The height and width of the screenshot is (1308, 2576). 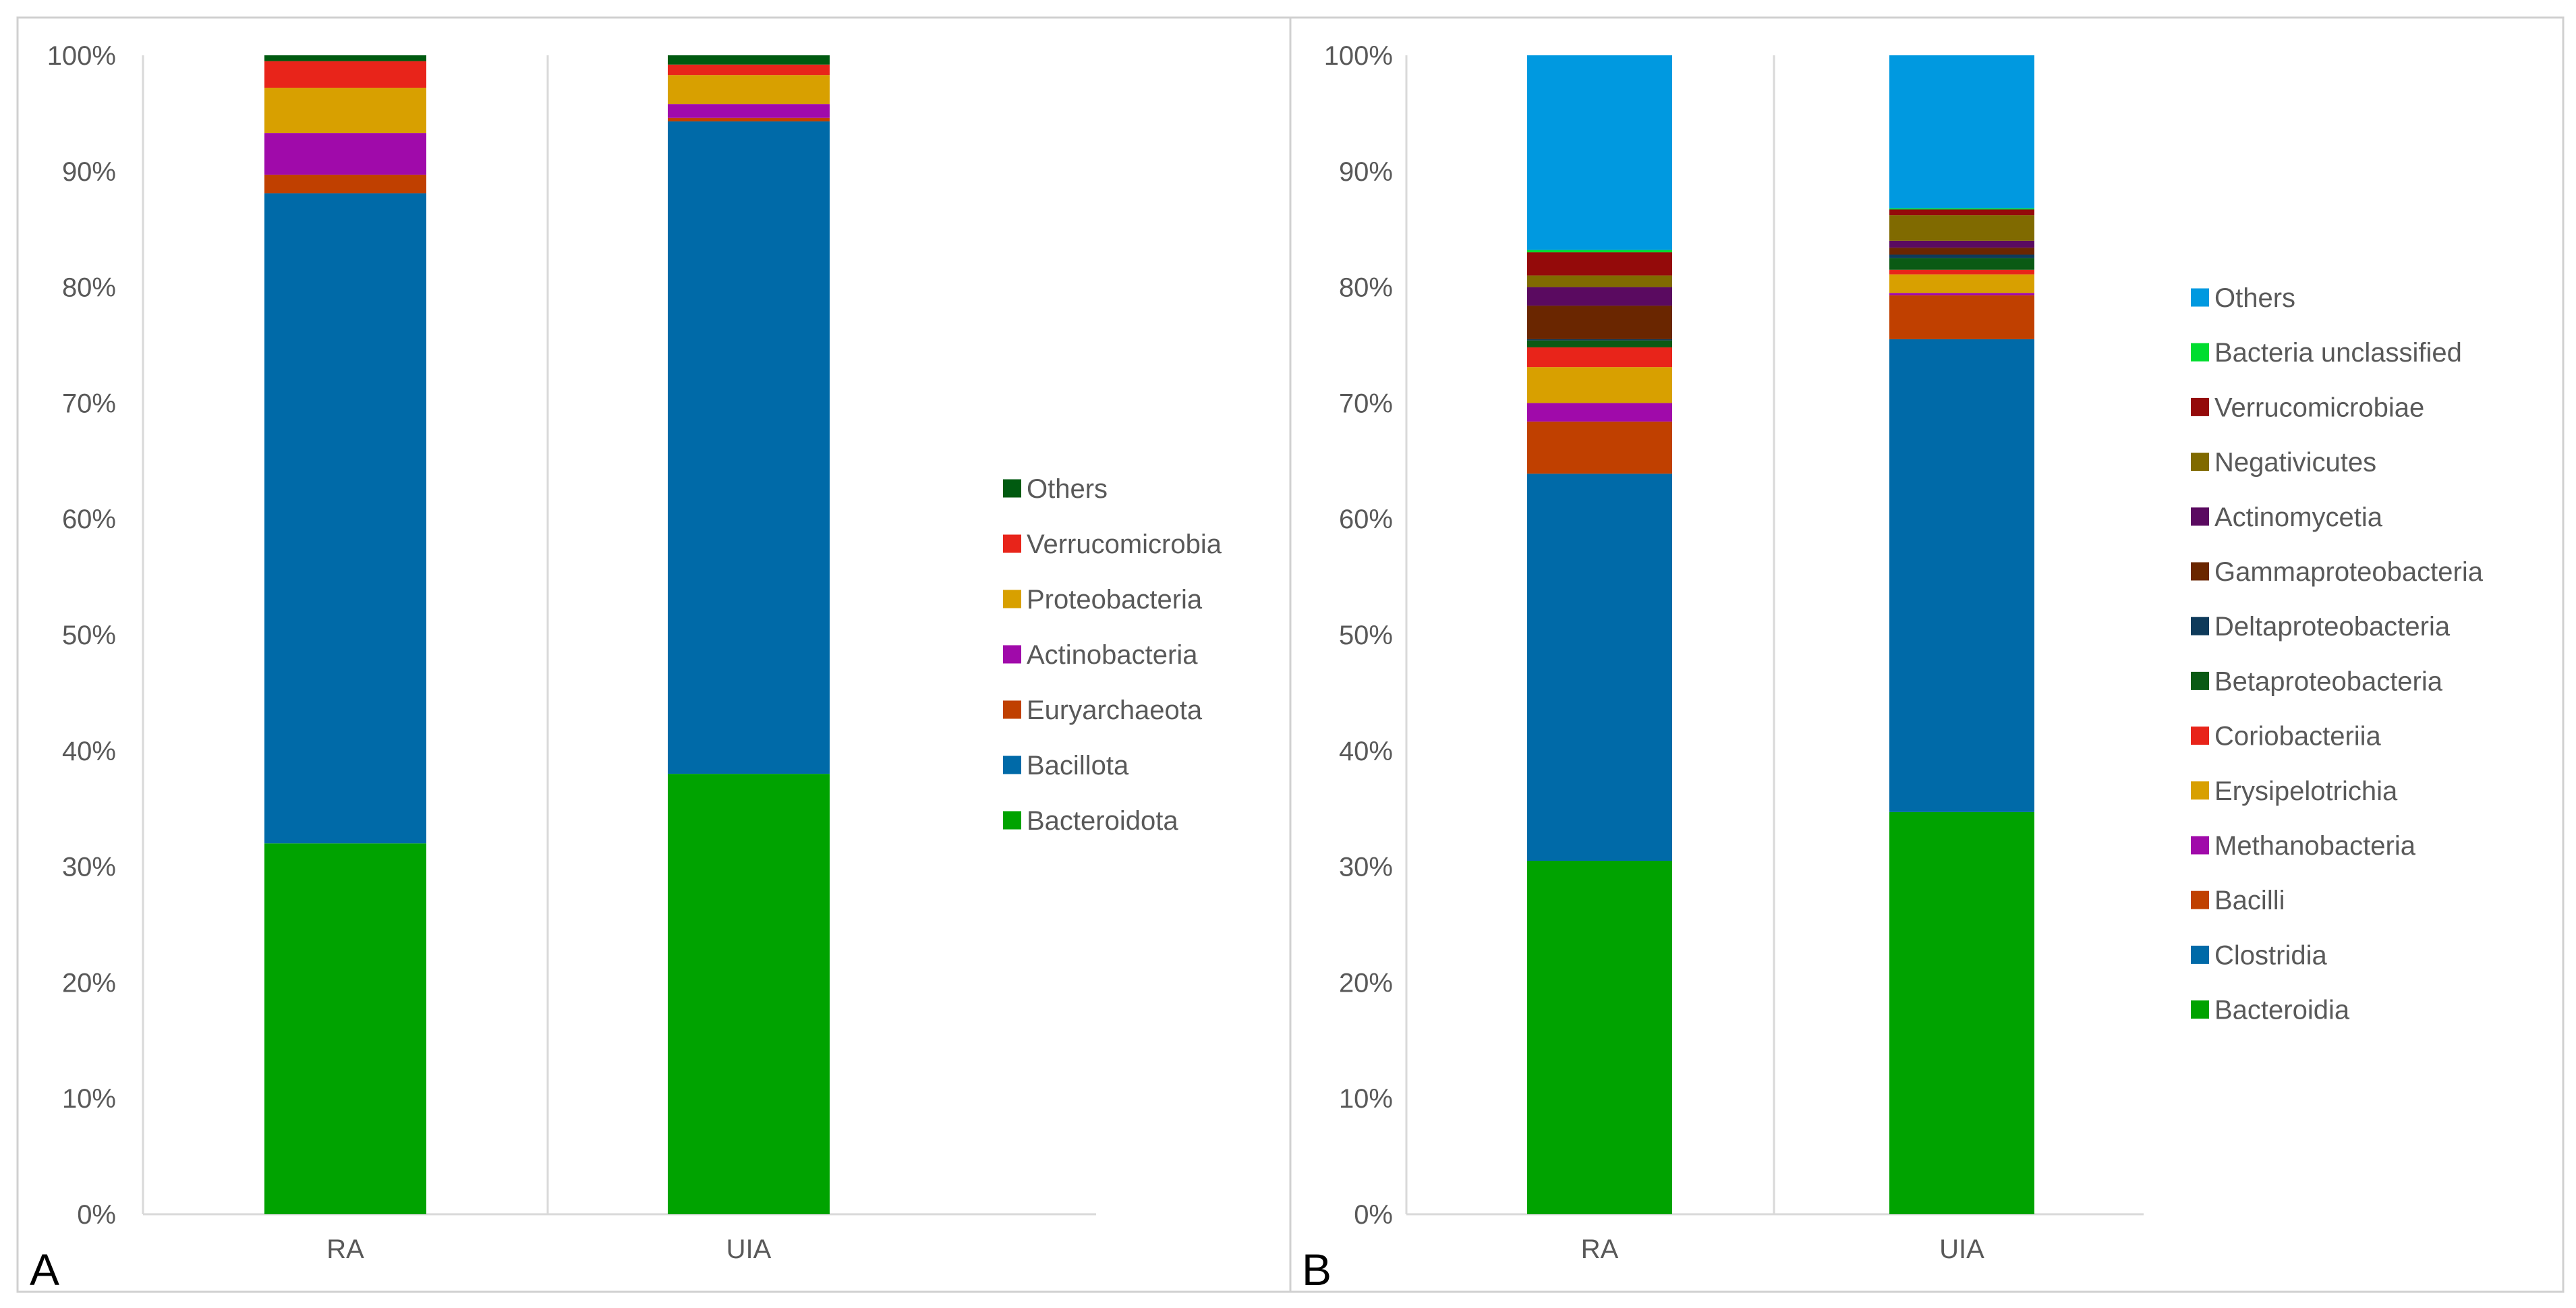 What do you see at coordinates (2298, 518) in the screenshot?
I see `panel-b-legend-label: Actinomycetia` at bounding box center [2298, 518].